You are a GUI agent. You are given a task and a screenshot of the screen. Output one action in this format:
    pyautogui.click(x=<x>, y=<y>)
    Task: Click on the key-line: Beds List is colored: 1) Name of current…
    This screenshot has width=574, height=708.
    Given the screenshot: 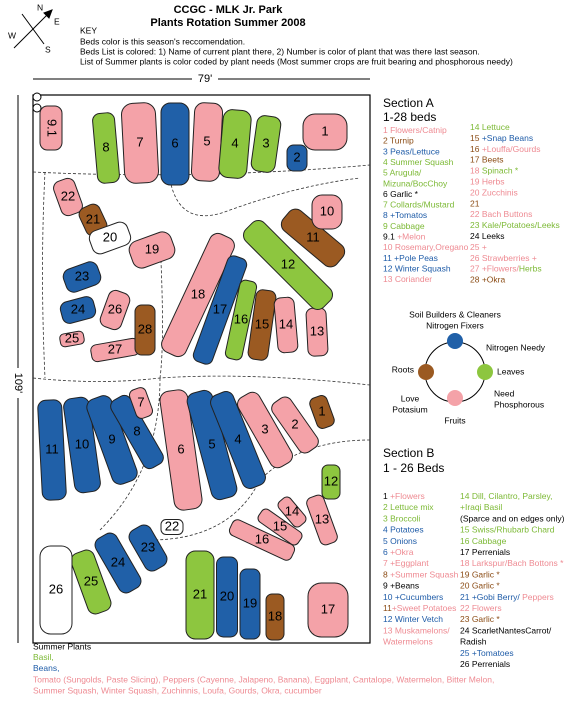 What is the action you would take?
    pyautogui.click(x=280, y=51)
    